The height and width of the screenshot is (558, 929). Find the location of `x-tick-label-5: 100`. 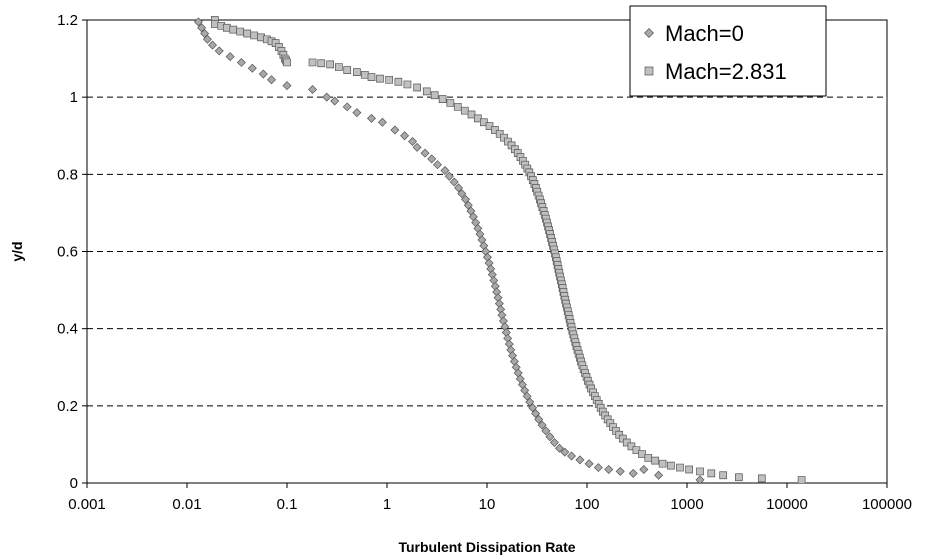

x-tick-label-5: 100 is located at coordinates (586, 504).